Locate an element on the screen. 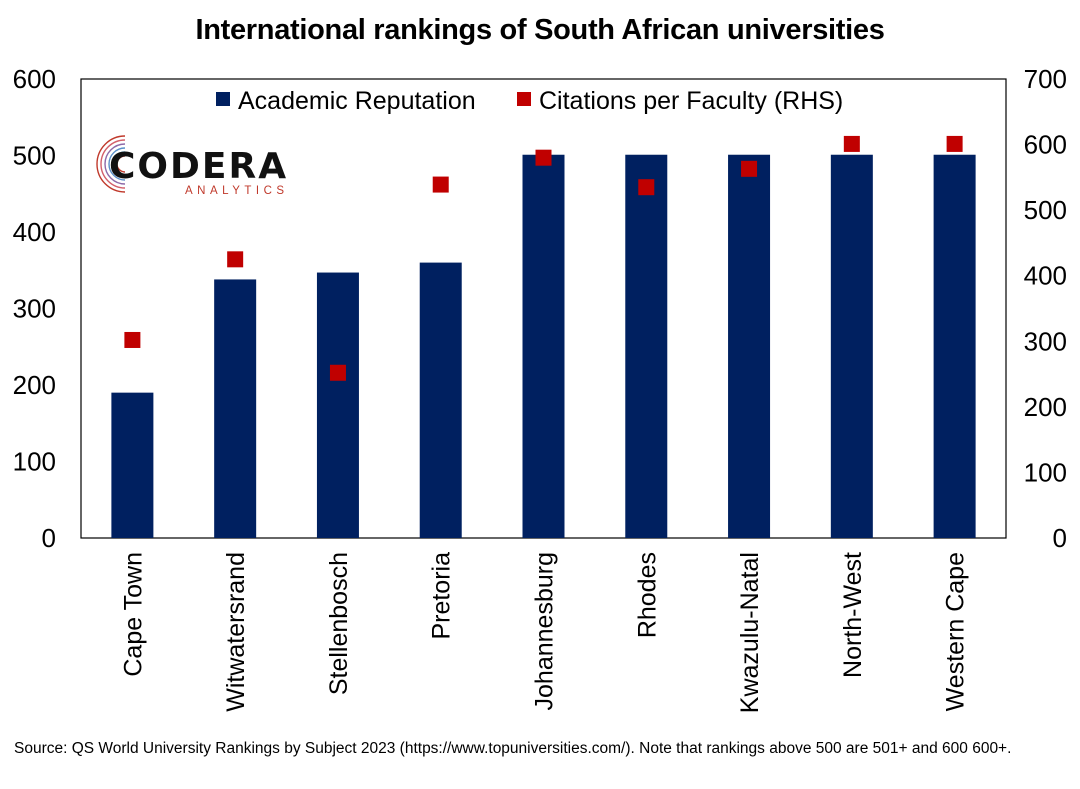 This screenshot has height=789, width=1080. bar-cape-town is located at coordinates (132, 465).